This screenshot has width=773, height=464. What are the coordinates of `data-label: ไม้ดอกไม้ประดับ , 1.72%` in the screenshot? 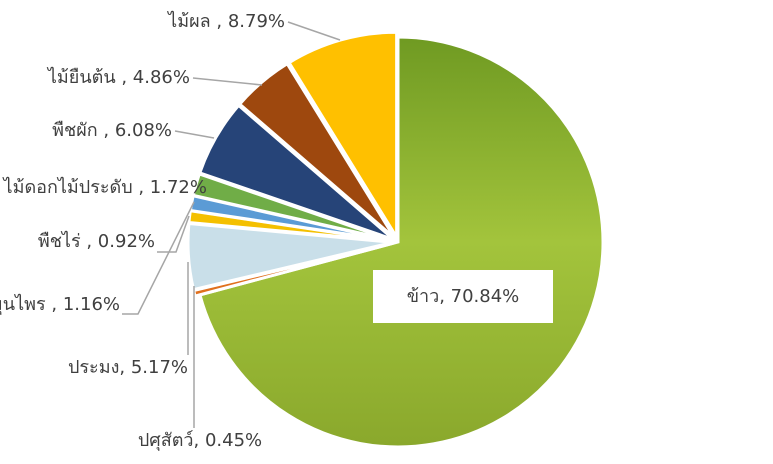 It's located at (104, 187).